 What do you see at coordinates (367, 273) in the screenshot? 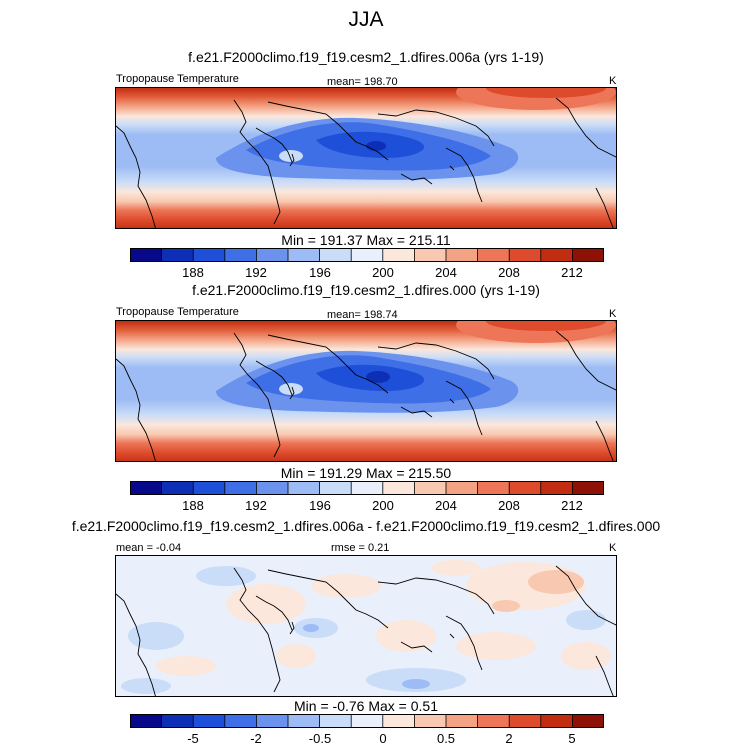
I see `panel-1-colorbar-labels: 188 192 196 200 204 208 212` at bounding box center [367, 273].